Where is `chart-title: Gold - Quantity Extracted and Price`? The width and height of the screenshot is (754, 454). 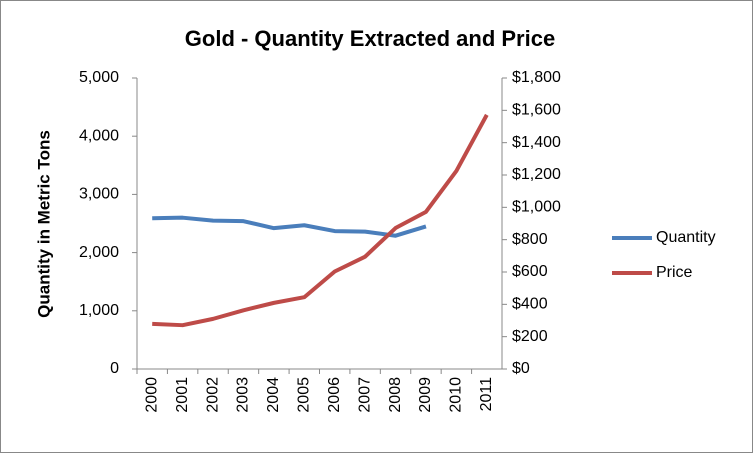 chart-title: Gold - Quantity Extracted and Price is located at coordinates (370, 38).